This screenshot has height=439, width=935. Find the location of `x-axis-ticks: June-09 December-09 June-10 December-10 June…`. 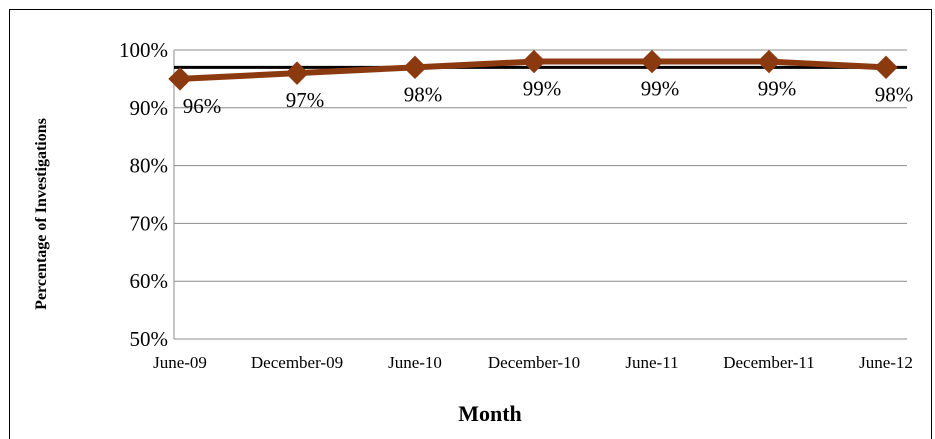

x-axis-ticks: June-09 December-09 June-10 December-10 June… is located at coordinates (533, 362).